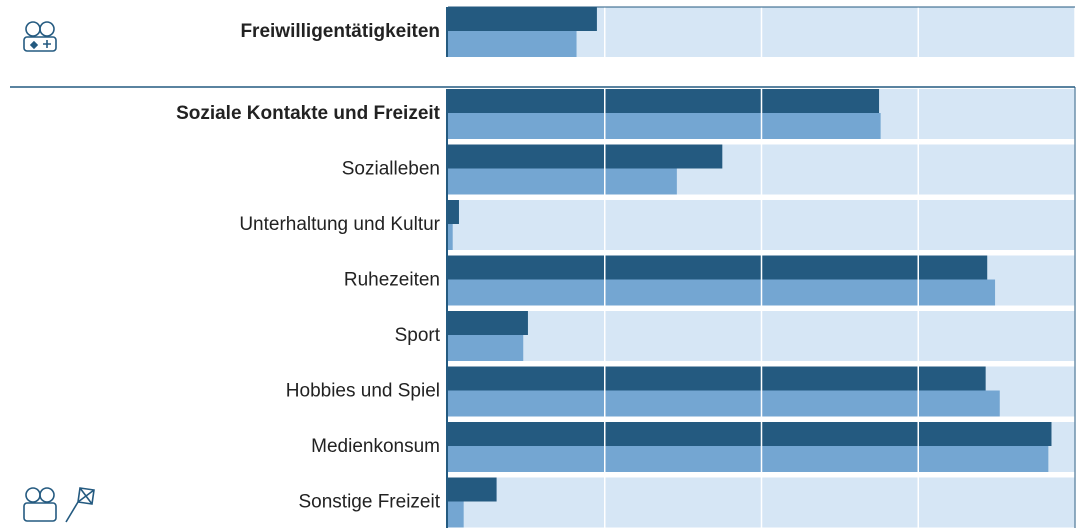  I want to click on category-label: Unterhaltung und Kultur, so click(339, 224).